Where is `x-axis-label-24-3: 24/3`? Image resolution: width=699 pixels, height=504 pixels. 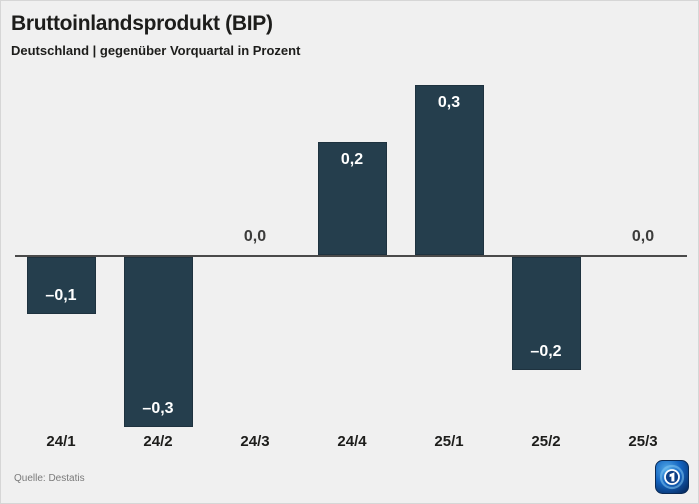 x-axis-label-24-3: 24/3 is located at coordinates (255, 441).